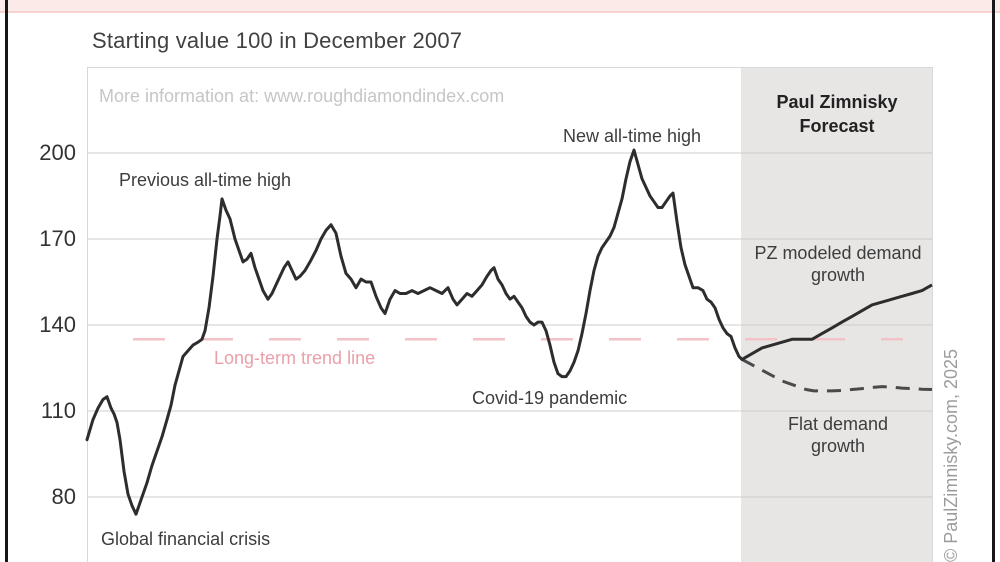  Describe the element at coordinates (58, 410) in the screenshot. I see `y-tick-label: 110` at that location.